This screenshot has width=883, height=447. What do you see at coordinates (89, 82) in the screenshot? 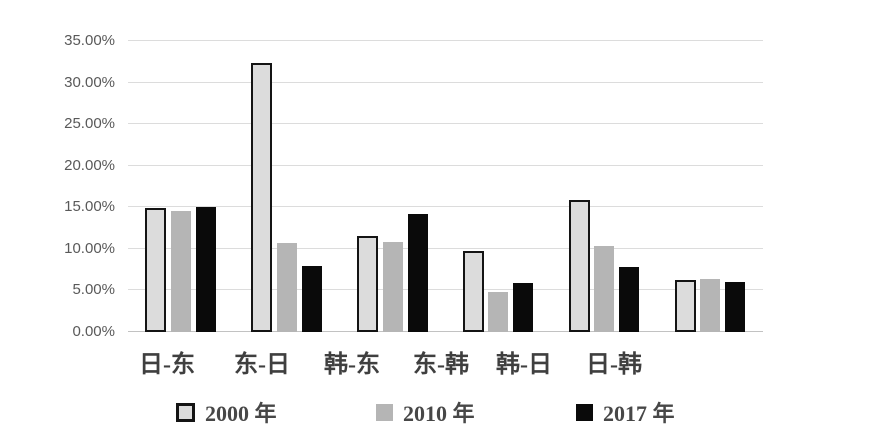
I see `y-axis-tick-label: 30.00%` at bounding box center [89, 82].